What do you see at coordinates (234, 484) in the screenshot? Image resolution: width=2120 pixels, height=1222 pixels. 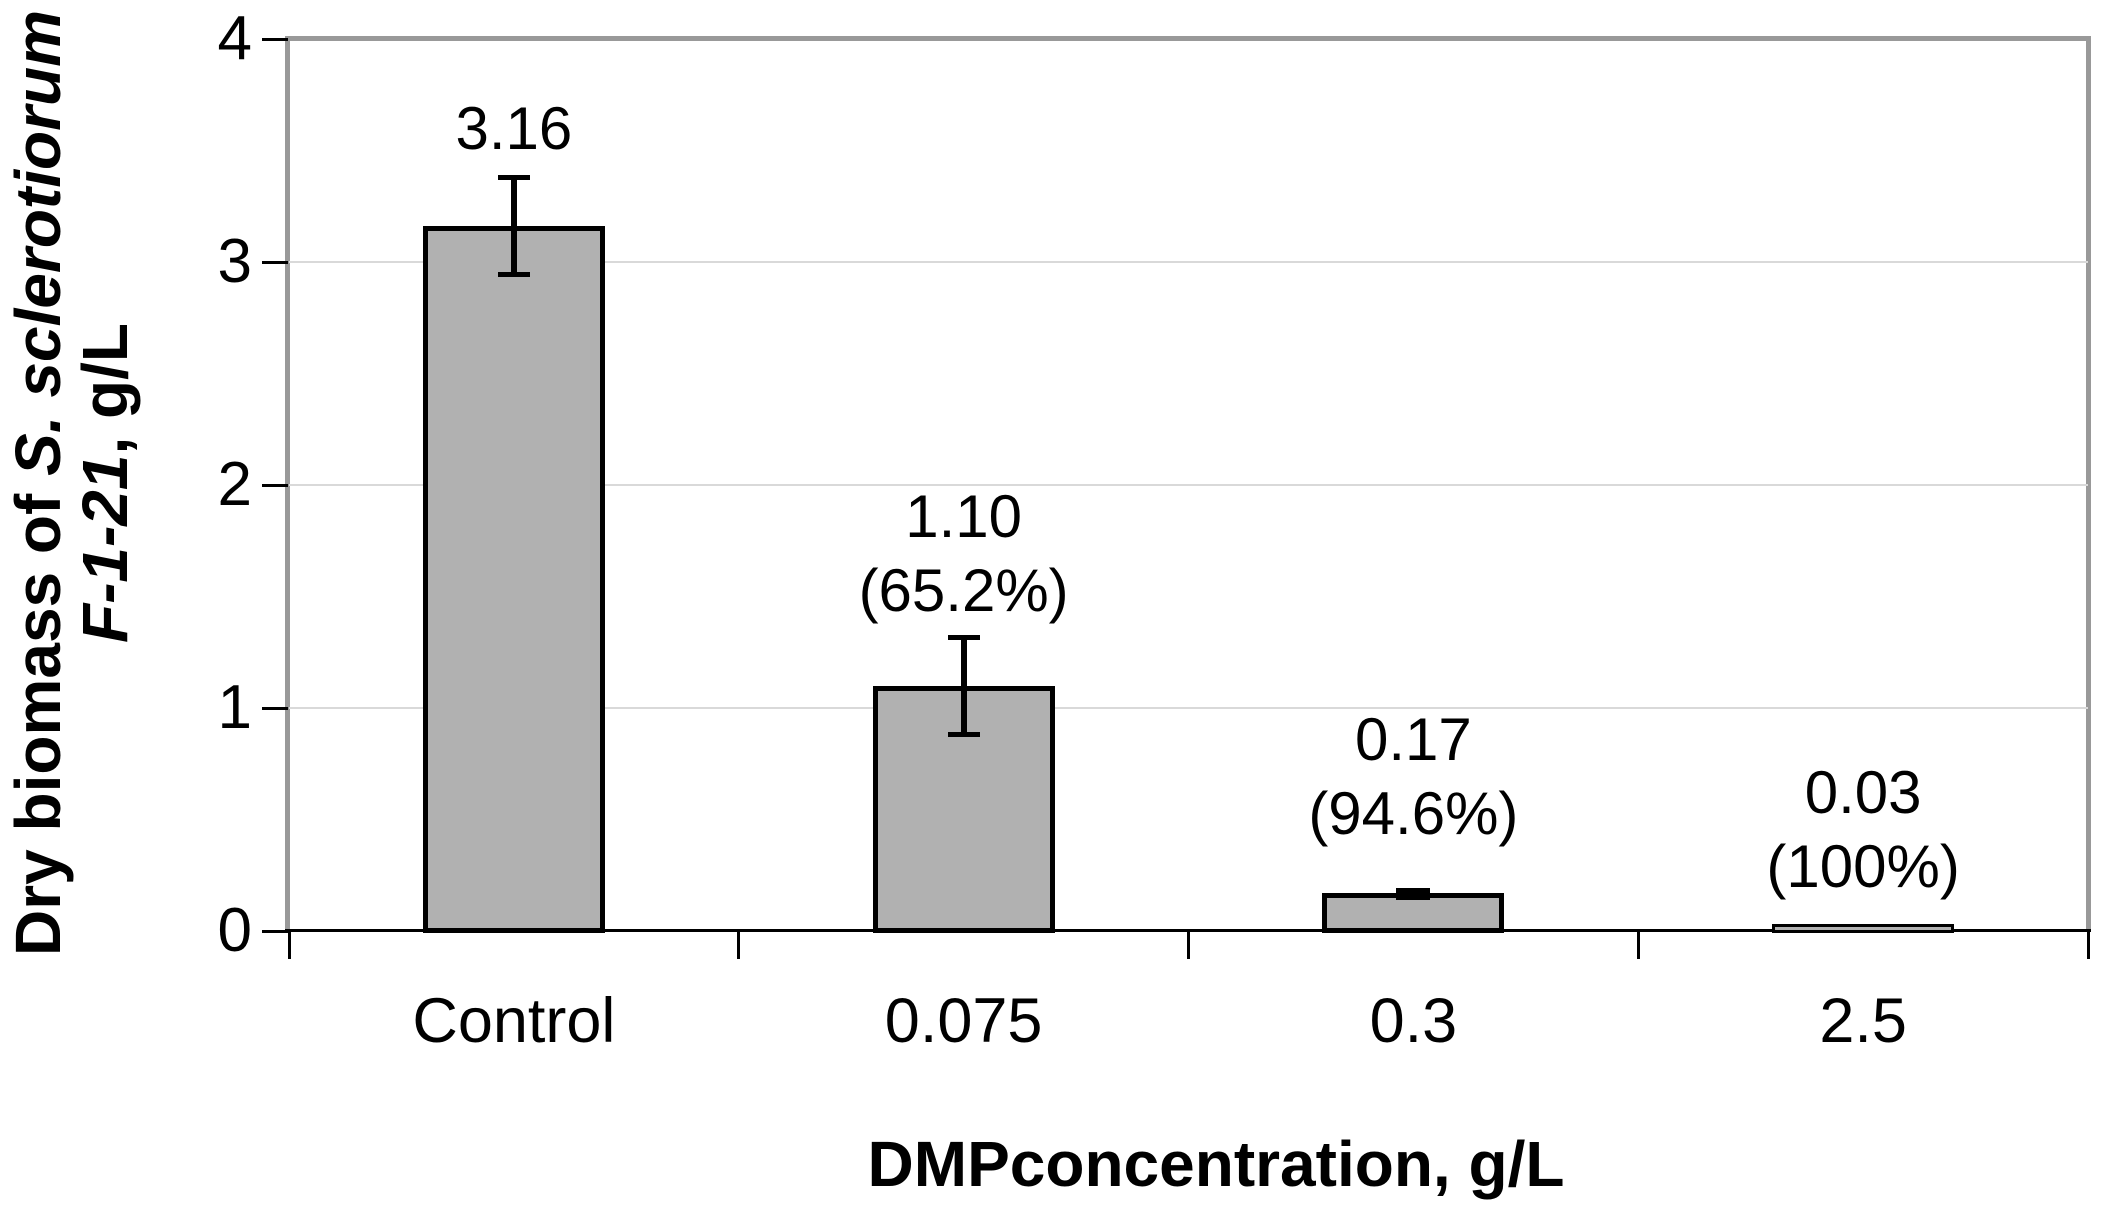 I see `y-axis-tick-label: 2` at bounding box center [234, 484].